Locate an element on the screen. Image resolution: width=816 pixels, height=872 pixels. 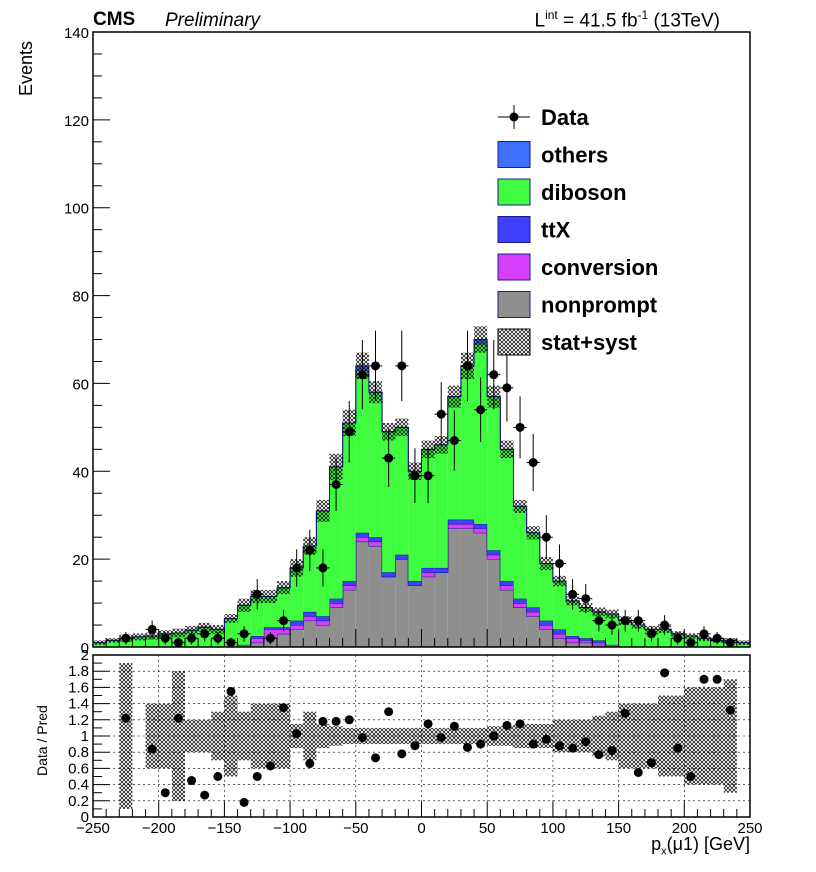
legend-swatch-ttX is located at coordinates (514, 229).